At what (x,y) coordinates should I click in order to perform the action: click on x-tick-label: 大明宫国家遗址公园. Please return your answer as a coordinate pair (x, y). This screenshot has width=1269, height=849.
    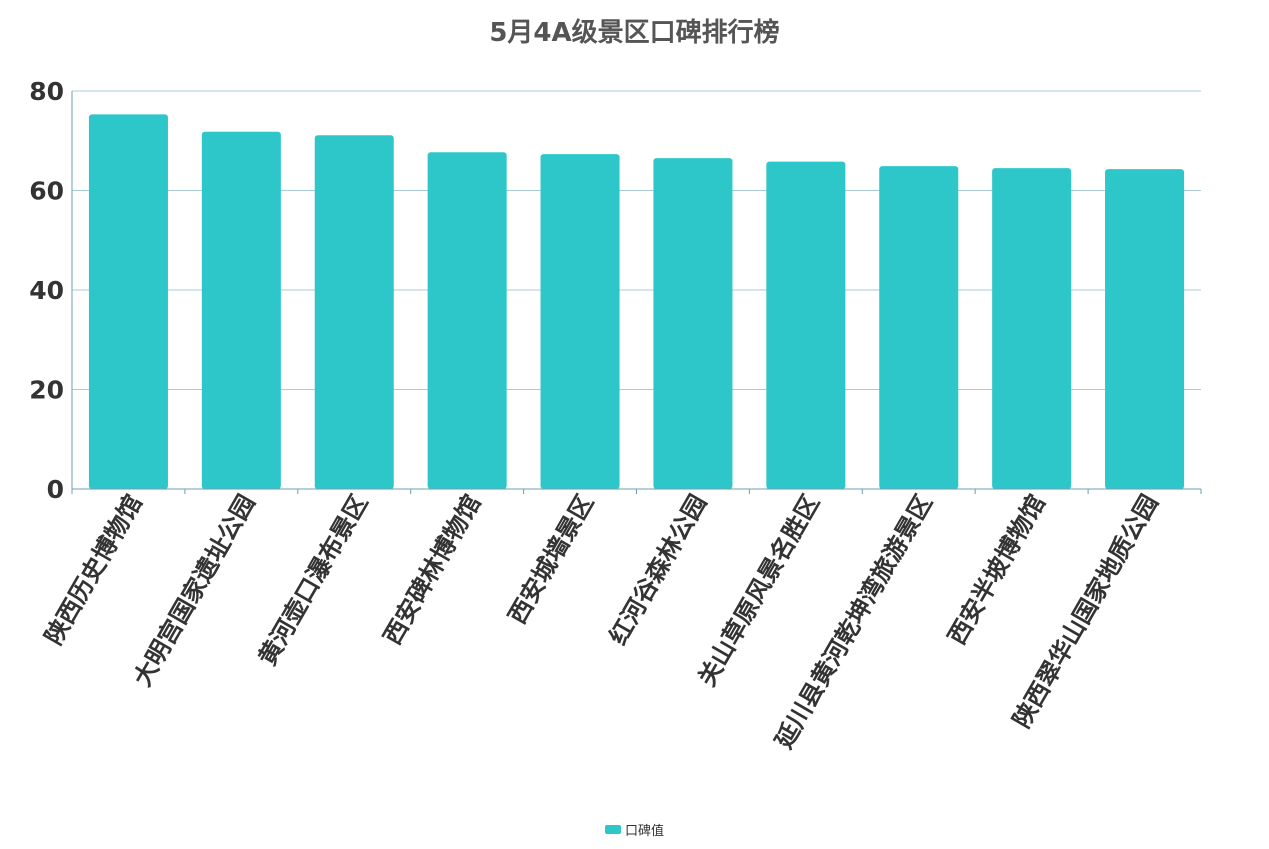
    Looking at the image, I should click on (194, 590).